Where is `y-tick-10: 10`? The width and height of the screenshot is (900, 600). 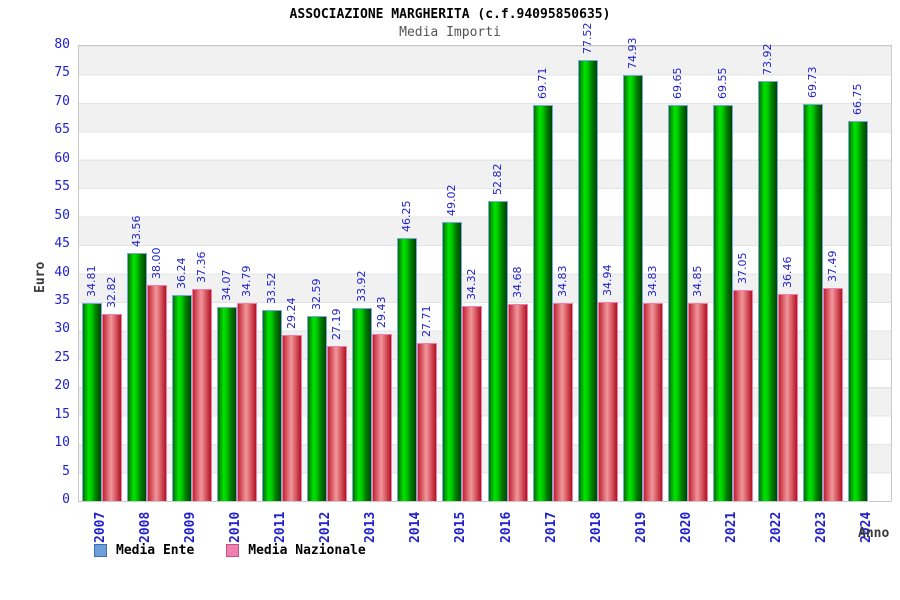
y-tick-10: 10 is located at coordinates (62, 443).